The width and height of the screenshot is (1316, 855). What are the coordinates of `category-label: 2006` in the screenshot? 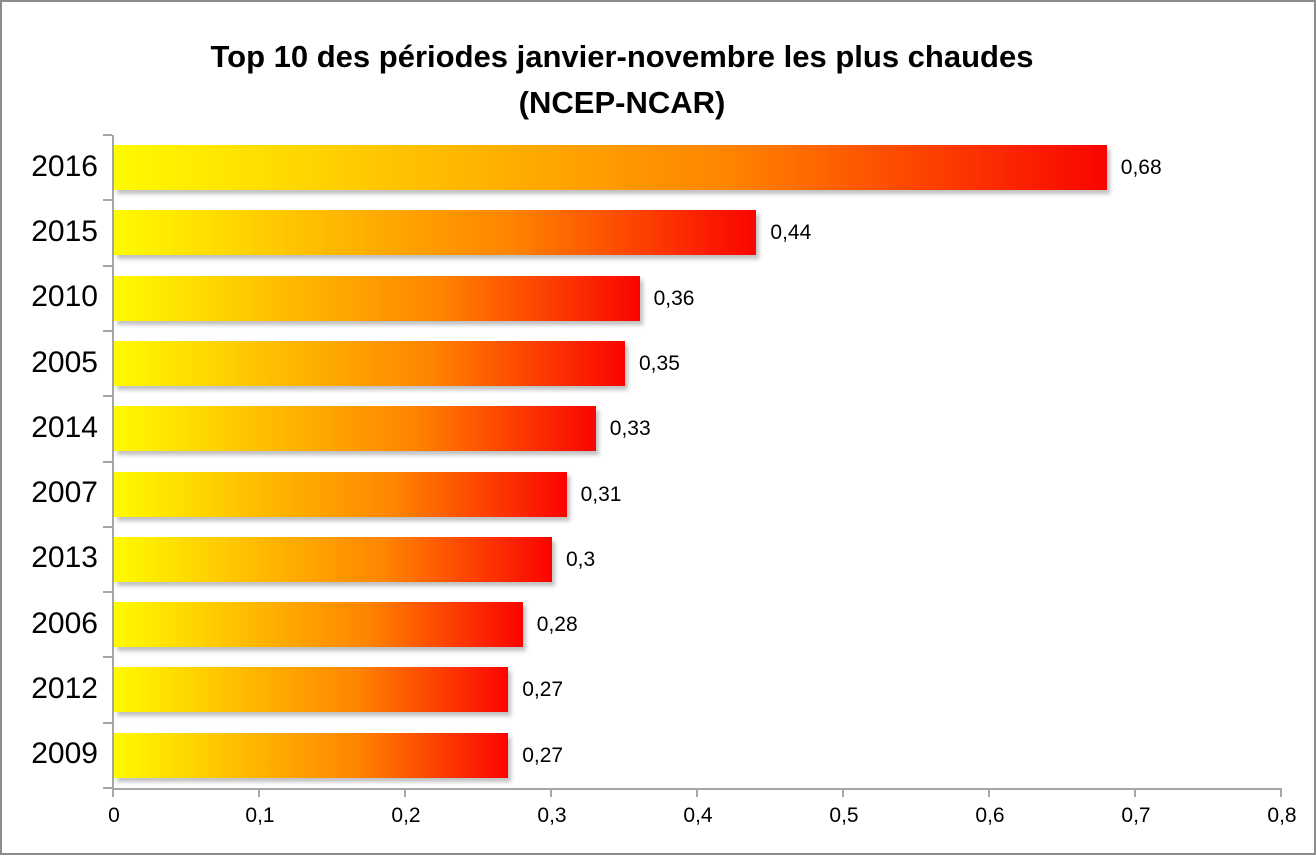 It's located at (64, 623).